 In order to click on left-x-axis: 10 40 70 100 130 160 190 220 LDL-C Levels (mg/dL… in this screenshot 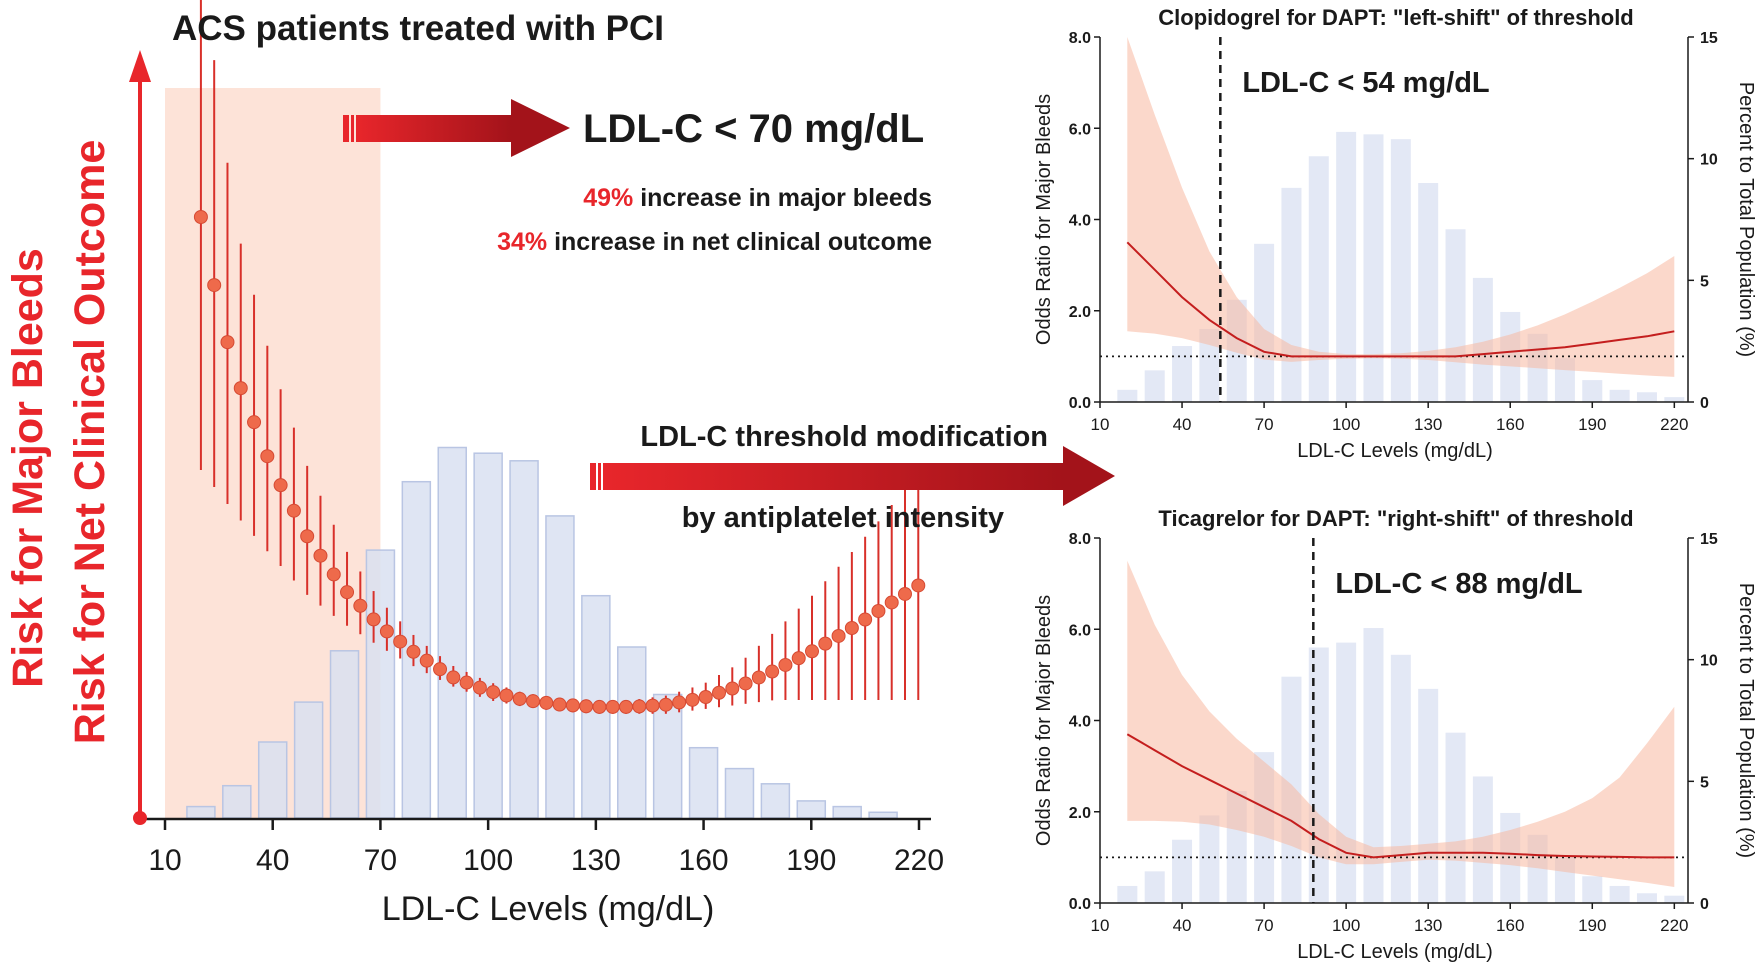, I will do `click(545, 872)`.